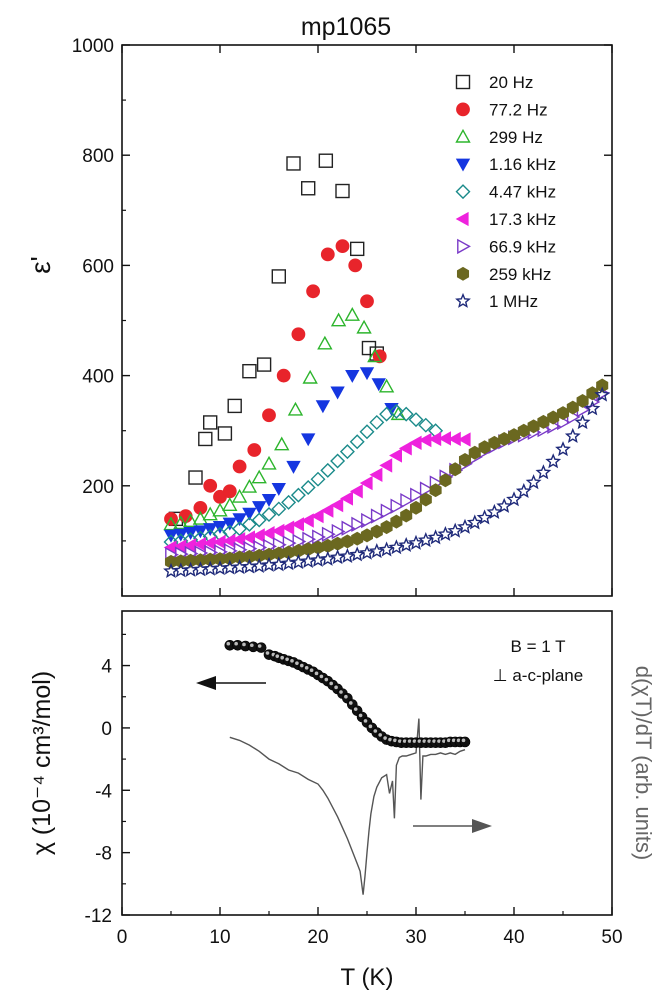  What do you see at coordinates (463, 192) in the screenshot?
I see `legend-marker-4-47-khz` at bounding box center [463, 192].